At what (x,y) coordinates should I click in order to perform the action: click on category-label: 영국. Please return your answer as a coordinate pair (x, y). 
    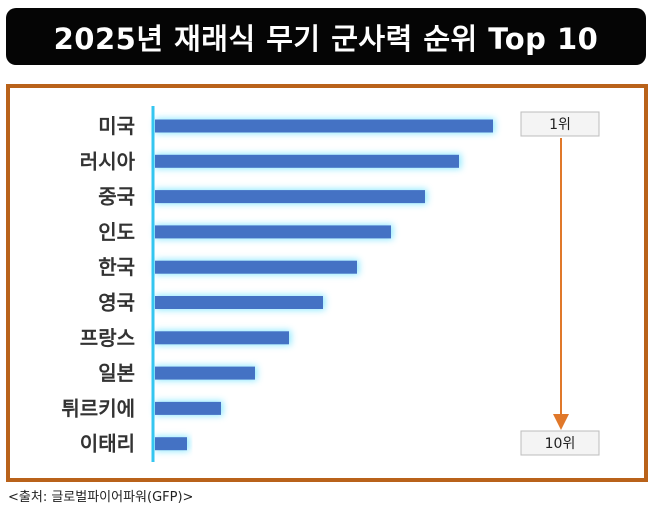
    Looking at the image, I should click on (116, 303).